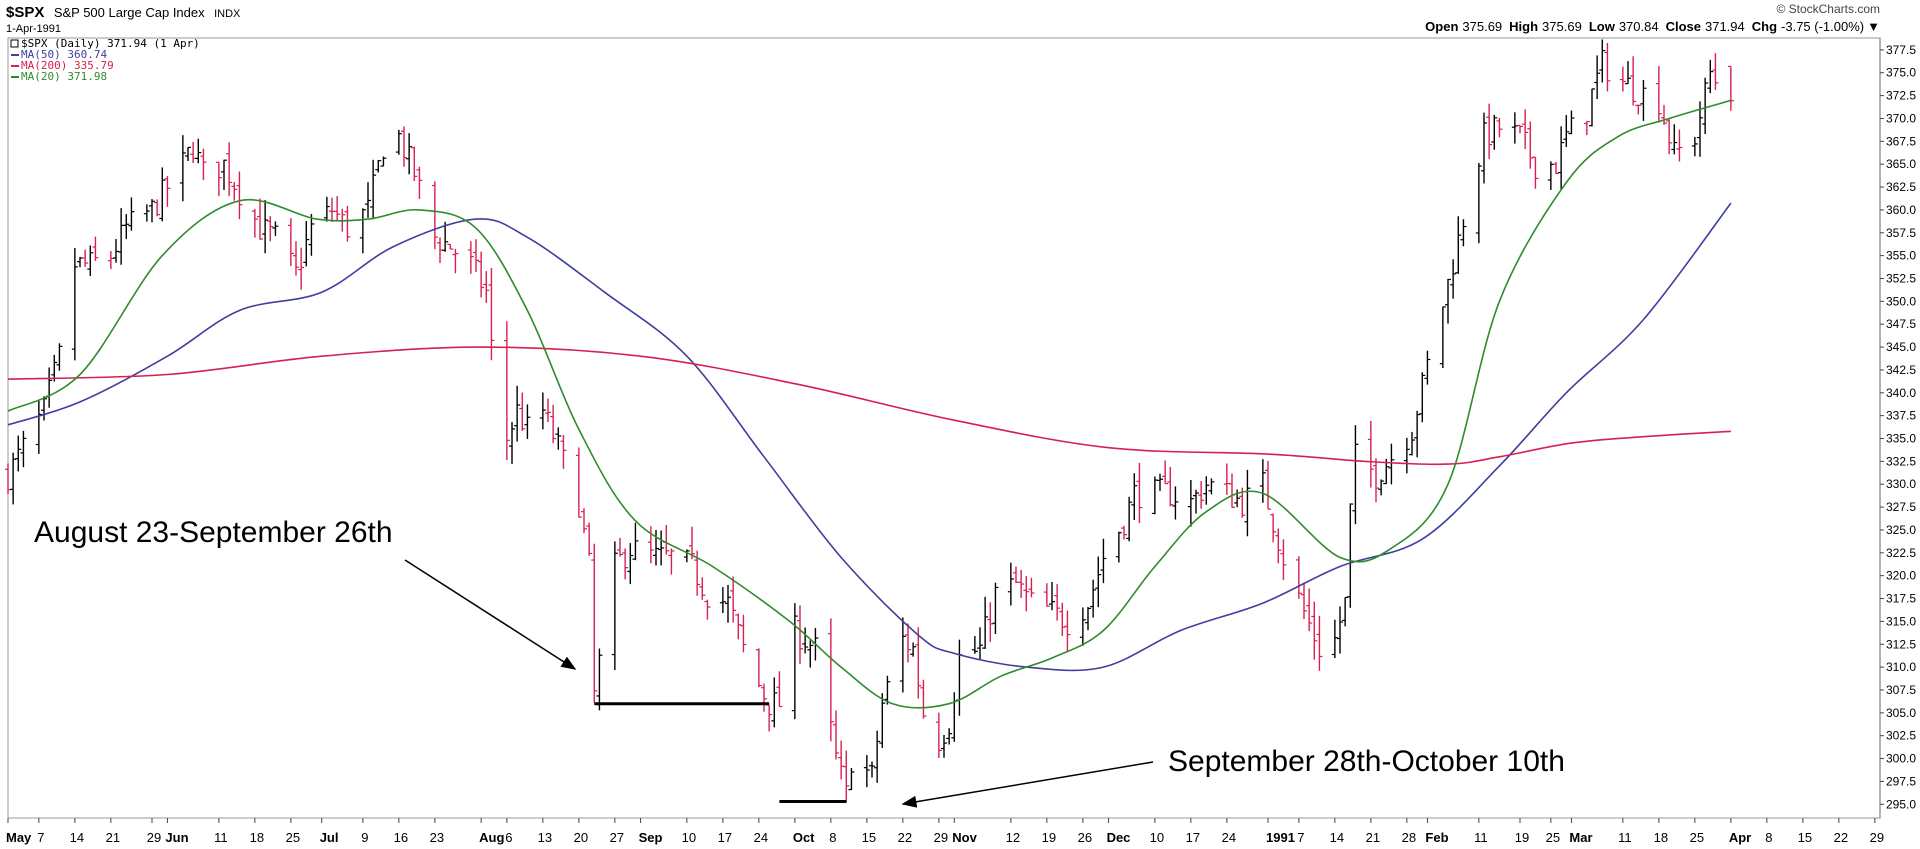 Image resolution: width=1920 pixels, height=849 pixels. What do you see at coordinates (64, 76) in the screenshot?
I see `legend-entry: MA(20) 371.98` at bounding box center [64, 76].